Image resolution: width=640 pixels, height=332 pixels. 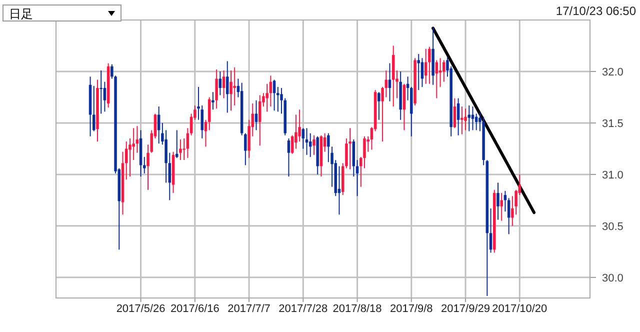 What do you see at coordinates (411, 309) in the screenshot?
I see `x-tick-label: 2017/9/8` at bounding box center [411, 309].